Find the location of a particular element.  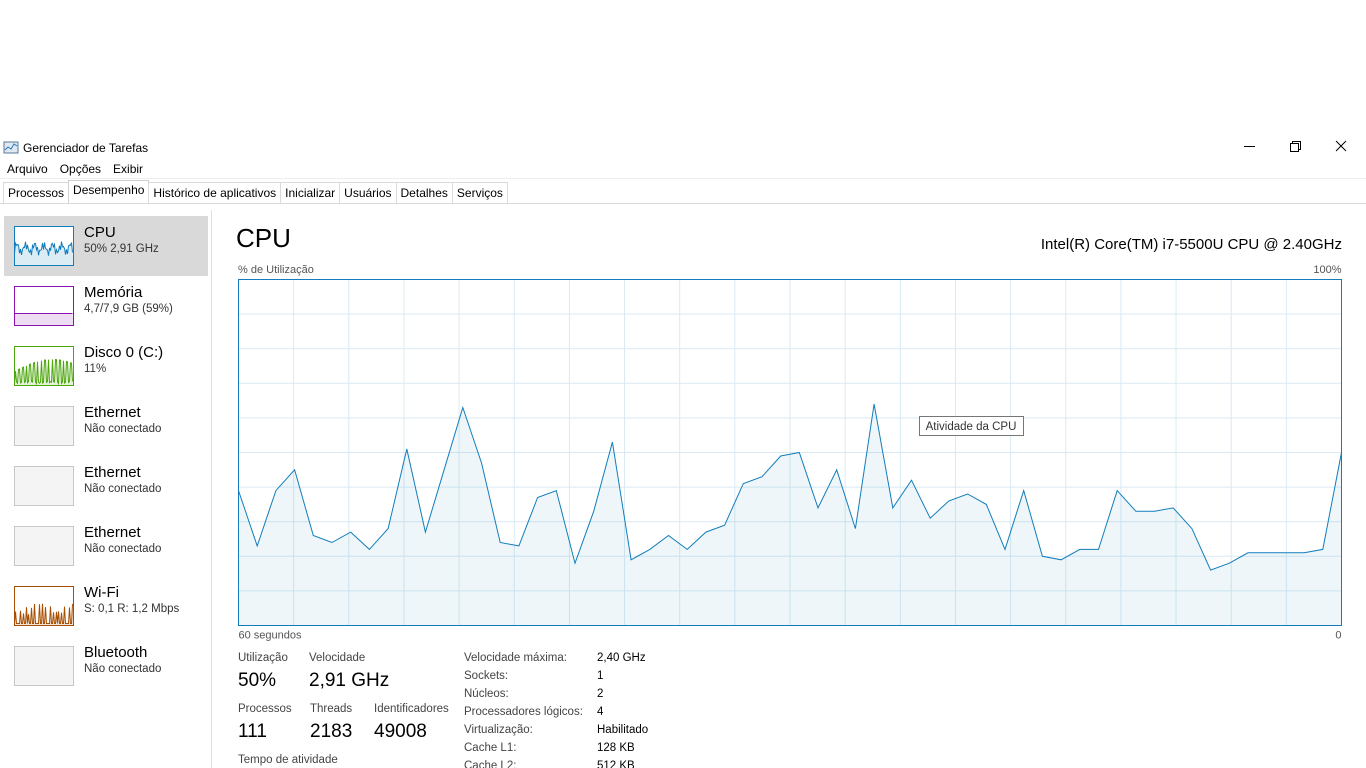

tooltip-box is located at coordinates (971, 426).